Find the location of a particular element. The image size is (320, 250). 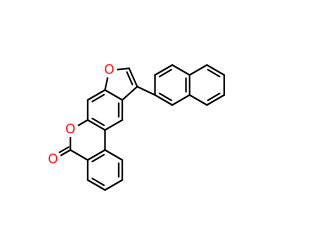

carbonyl-oxygen: O is located at coordinates (53, 160).